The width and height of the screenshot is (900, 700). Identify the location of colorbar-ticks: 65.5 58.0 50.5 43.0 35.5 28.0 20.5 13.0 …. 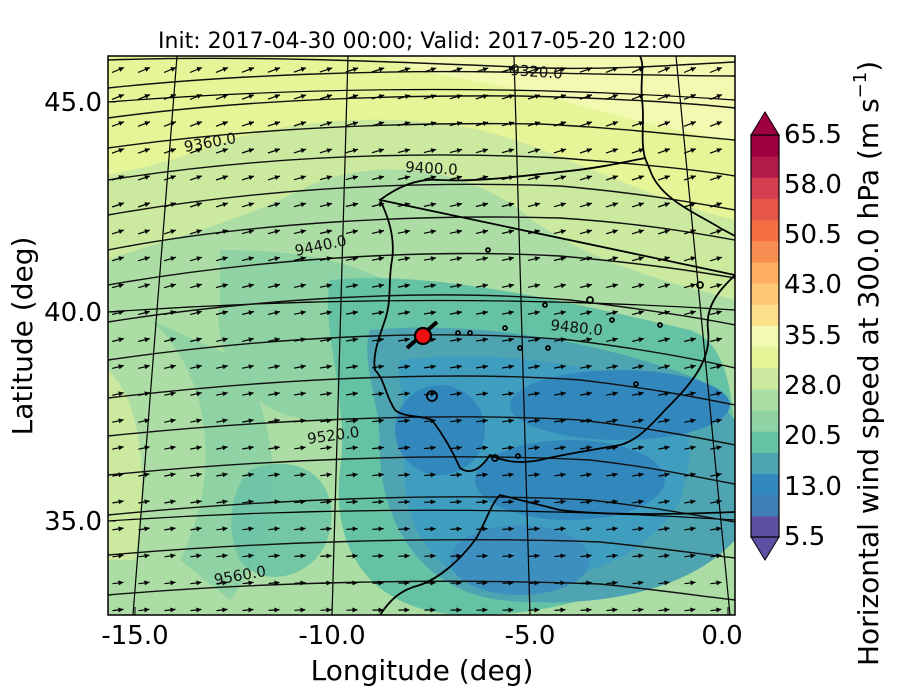
(813, 336).